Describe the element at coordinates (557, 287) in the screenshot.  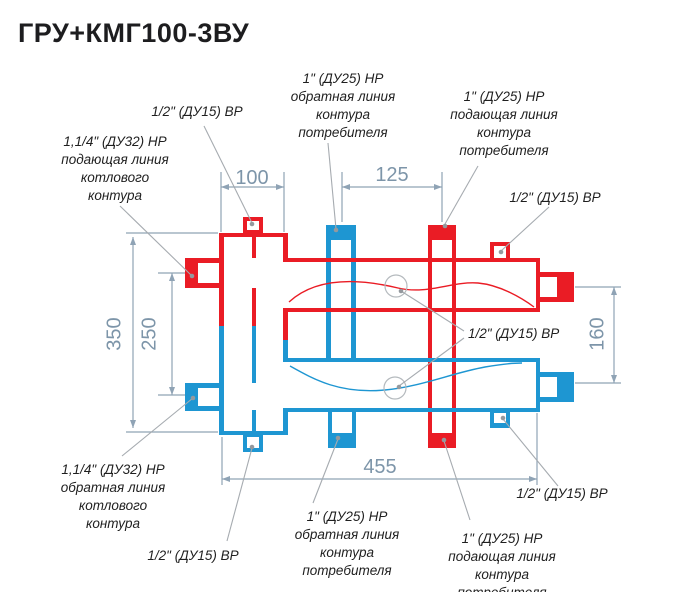
I see `supply-outlet-right` at that location.